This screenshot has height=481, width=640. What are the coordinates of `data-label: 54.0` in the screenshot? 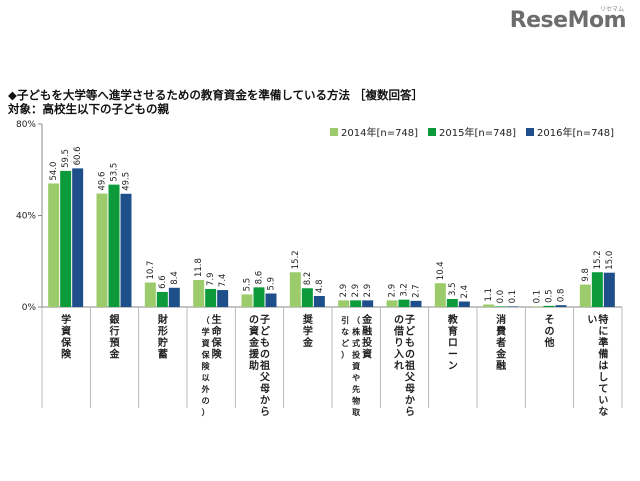 It's located at (54, 171).